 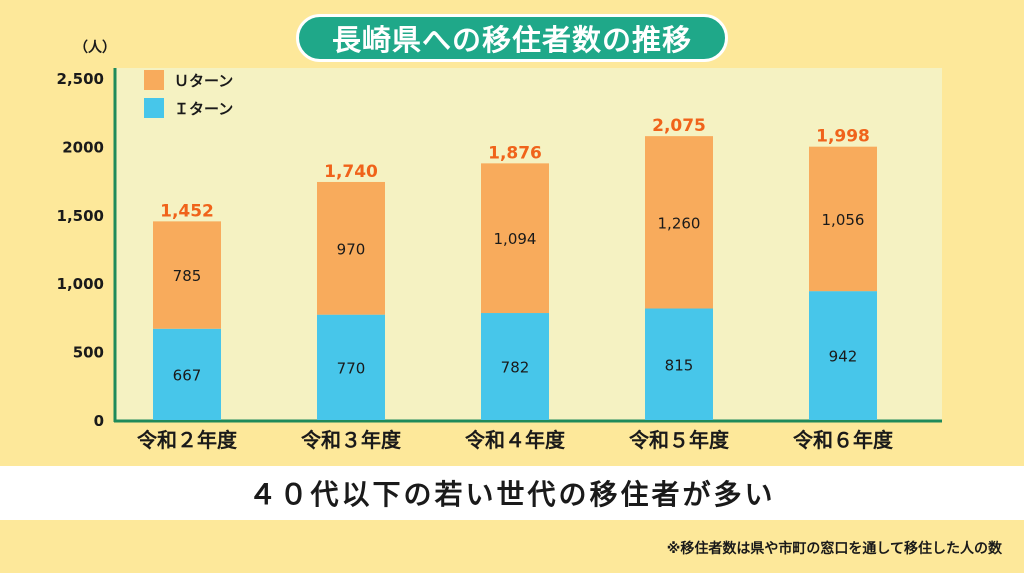 I want to click on y-tick-label: 500, so click(x=88, y=353).